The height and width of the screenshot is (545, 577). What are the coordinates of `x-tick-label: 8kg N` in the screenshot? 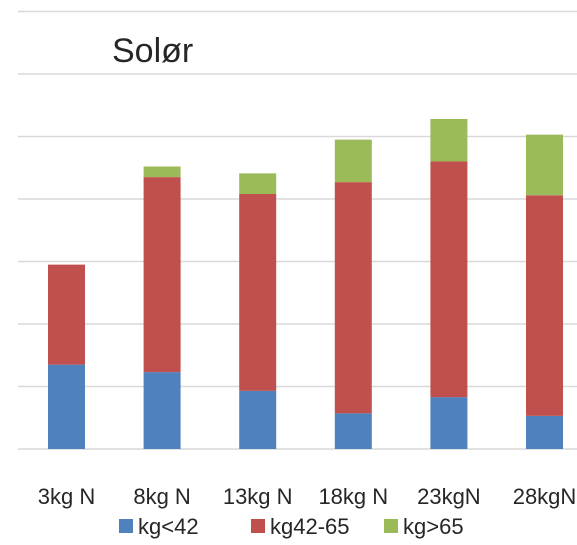 It's located at (161, 496).